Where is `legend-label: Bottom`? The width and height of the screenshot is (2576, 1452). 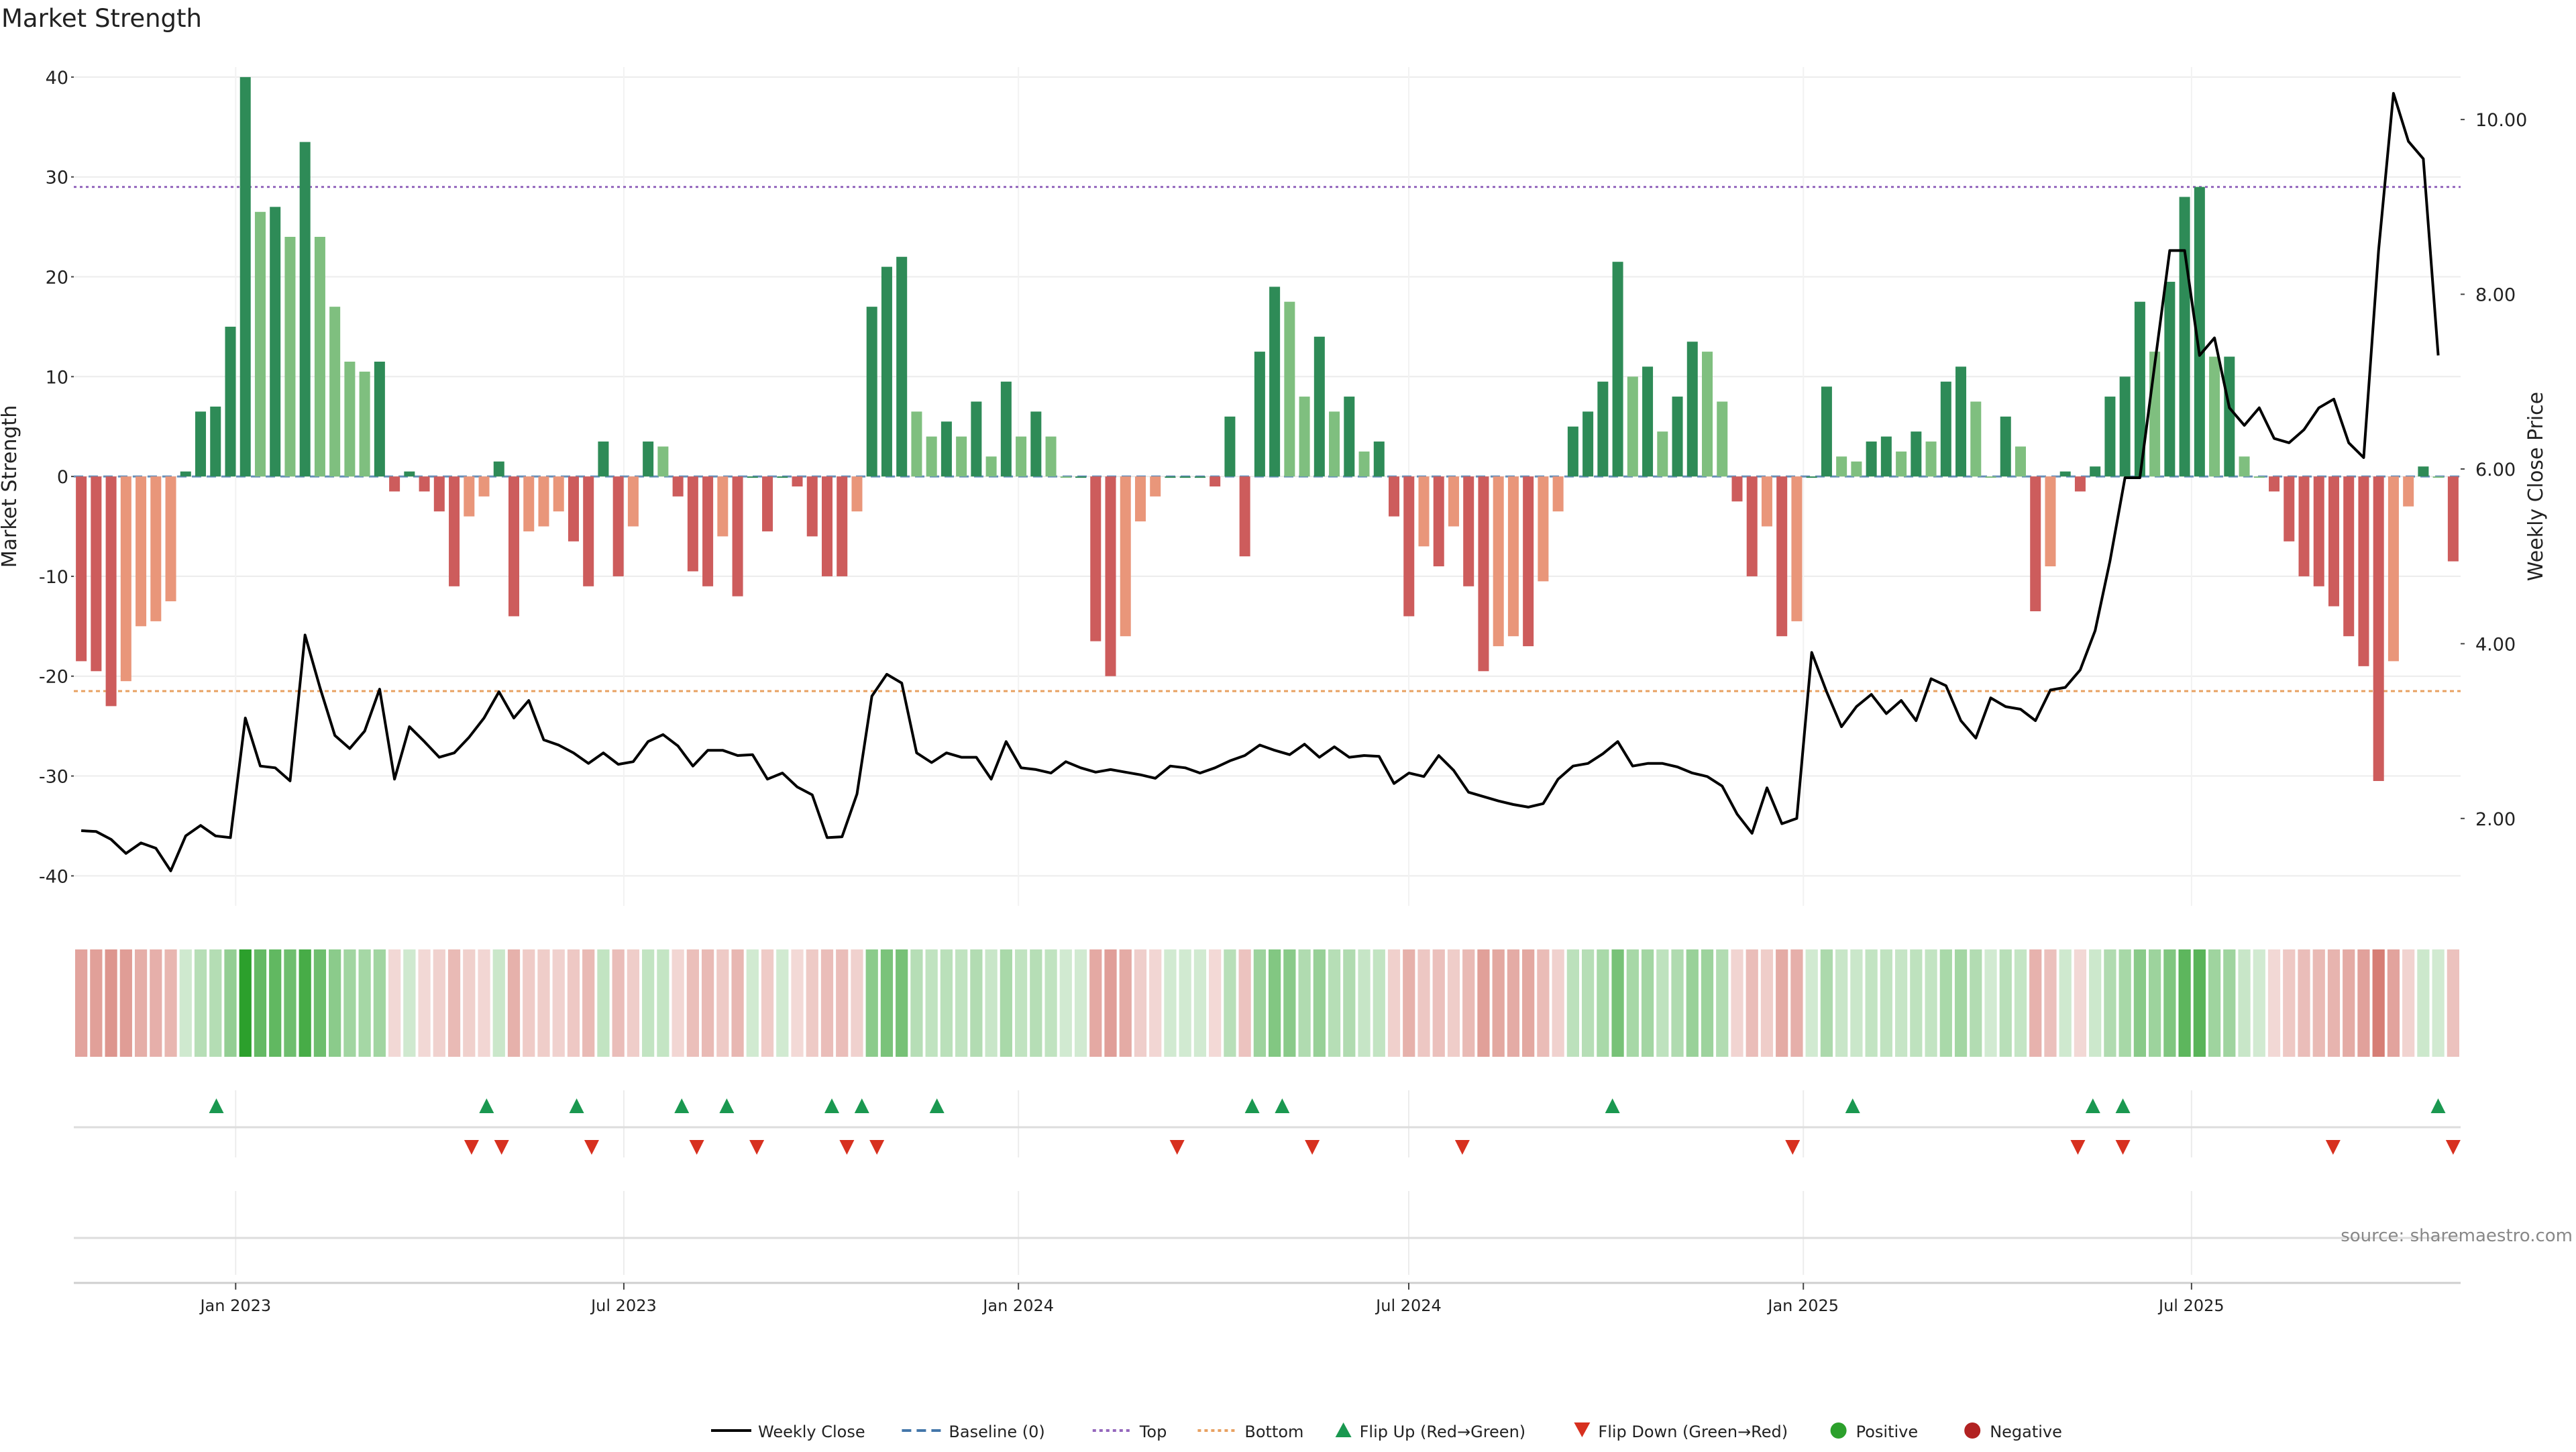
legend-label: Bottom is located at coordinates (1273, 1432).